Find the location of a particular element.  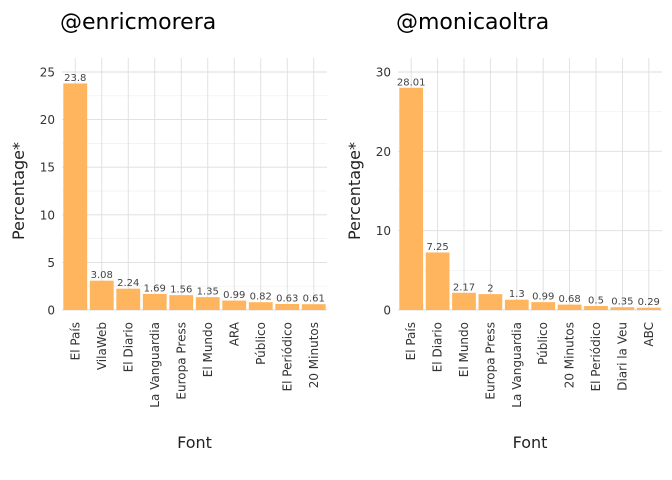

data-label: 7.25 is located at coordinates (437, 247).